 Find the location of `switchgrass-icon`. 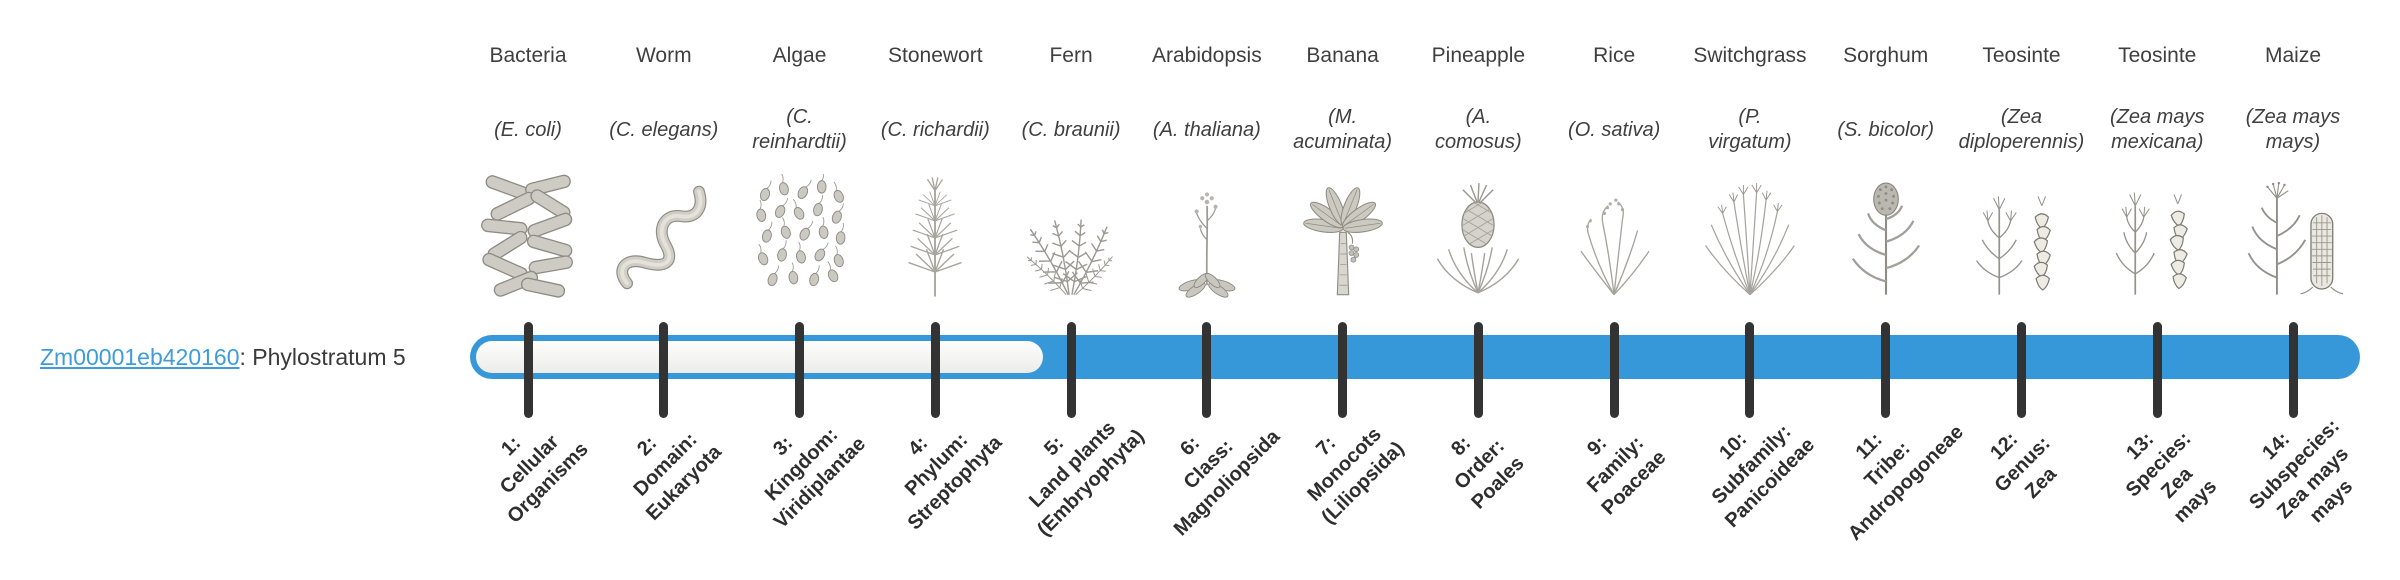

switchgrass-icon is located at coordinates (1749, 239).